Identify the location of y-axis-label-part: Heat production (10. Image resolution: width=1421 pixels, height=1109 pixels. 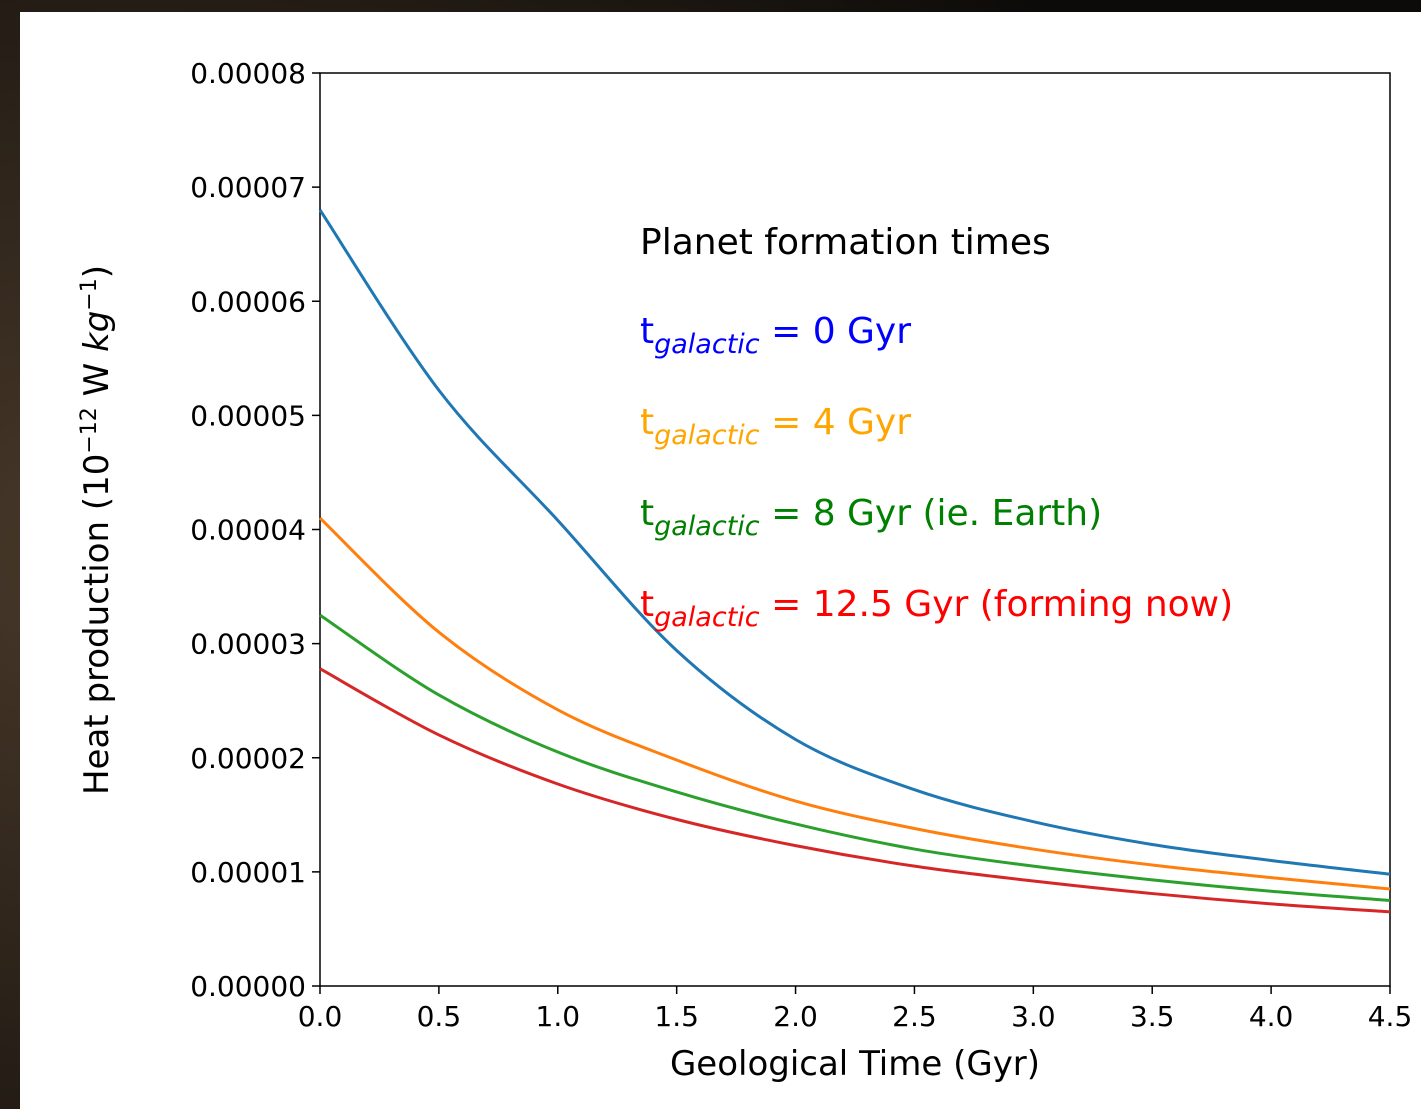
(97, 624).